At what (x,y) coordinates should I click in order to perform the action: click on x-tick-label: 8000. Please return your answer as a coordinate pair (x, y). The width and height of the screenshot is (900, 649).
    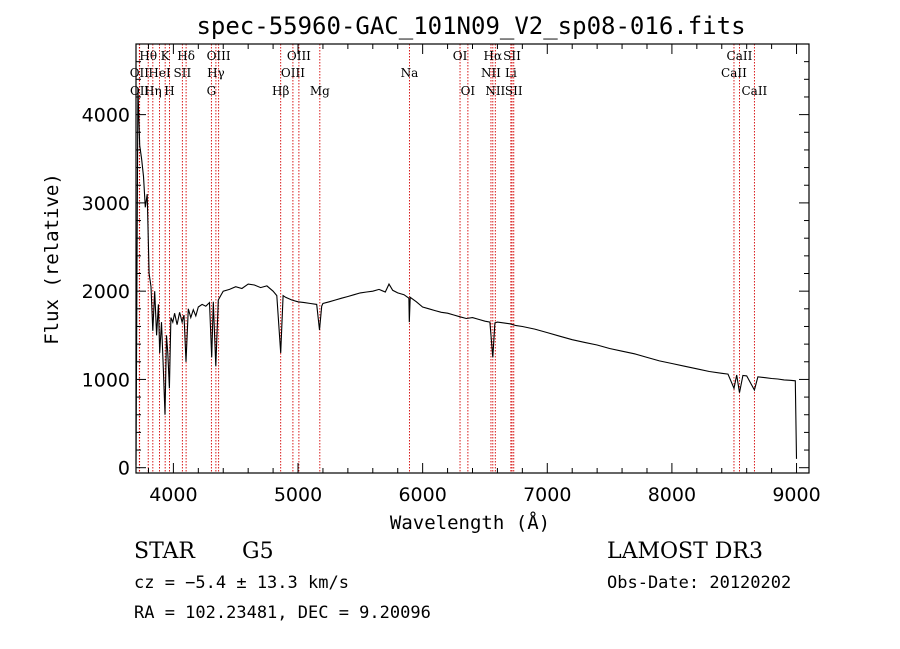
    Looking at the image, I should click on (672, 495).